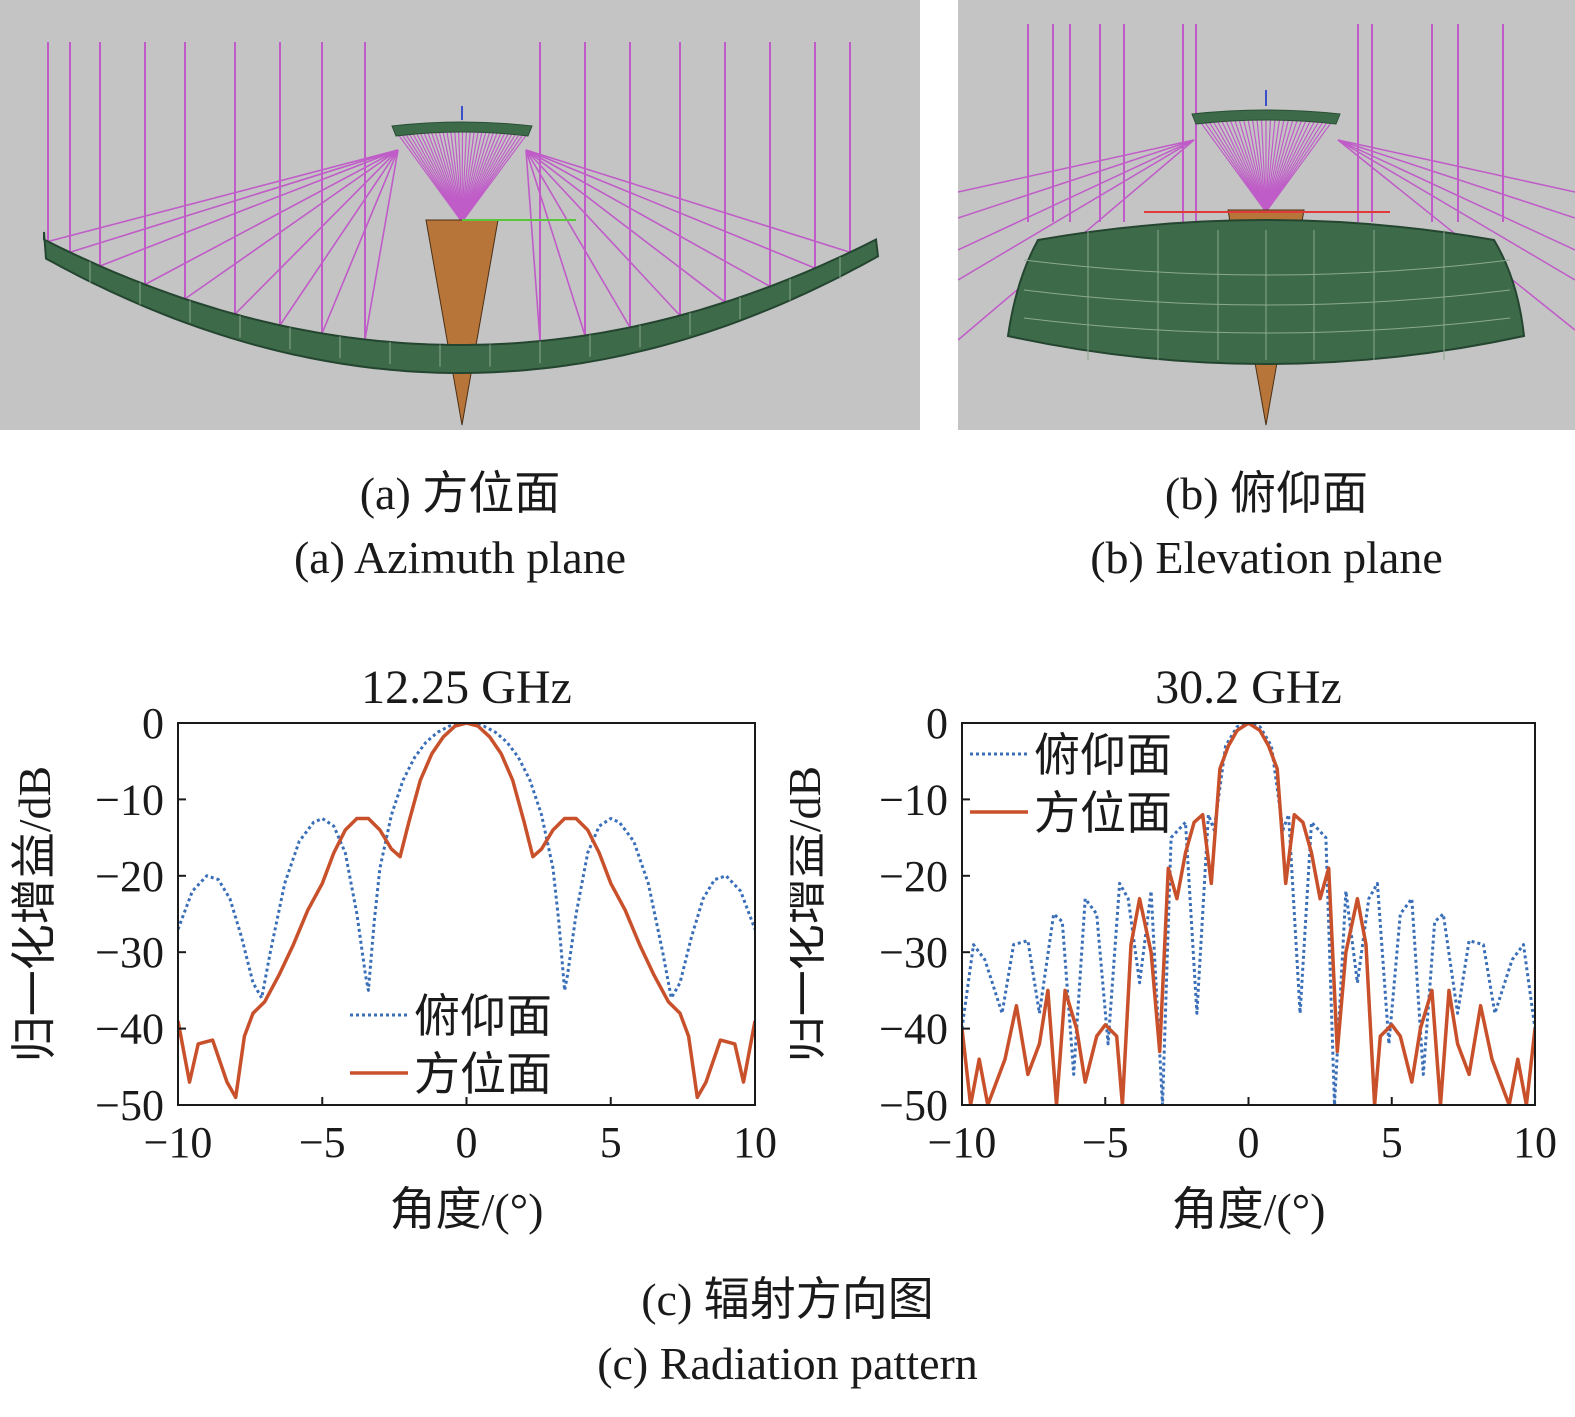  I want to click on azimuth-plane-drawing, so click(461, 234).